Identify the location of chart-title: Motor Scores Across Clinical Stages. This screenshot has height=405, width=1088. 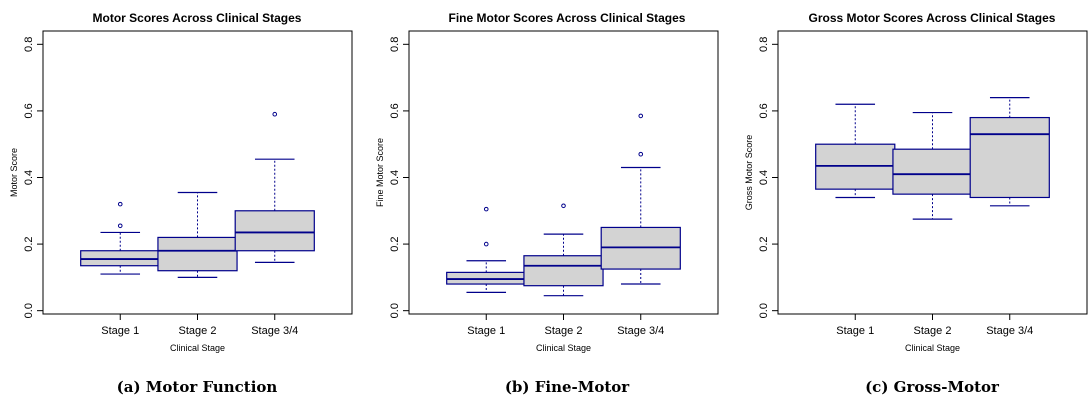
(197, 18).